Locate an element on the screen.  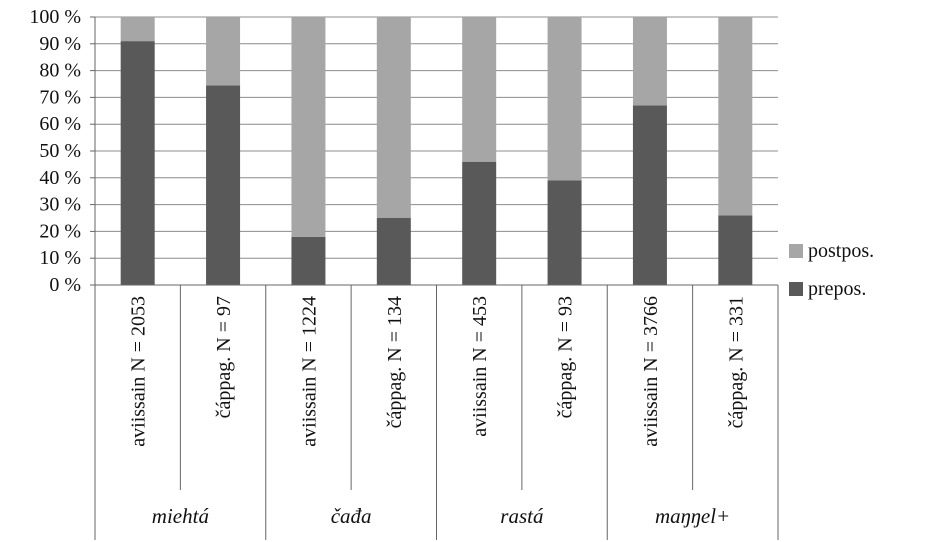
y-tick-label: 40 % is located at coordinates (60, 178).